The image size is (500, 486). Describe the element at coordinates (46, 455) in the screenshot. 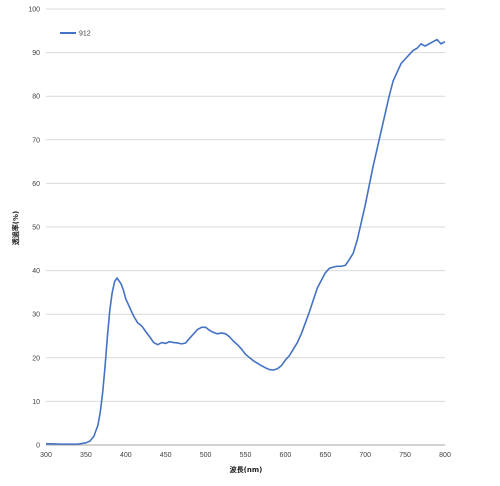

I see `x-tick-label-300: 300` at that location.